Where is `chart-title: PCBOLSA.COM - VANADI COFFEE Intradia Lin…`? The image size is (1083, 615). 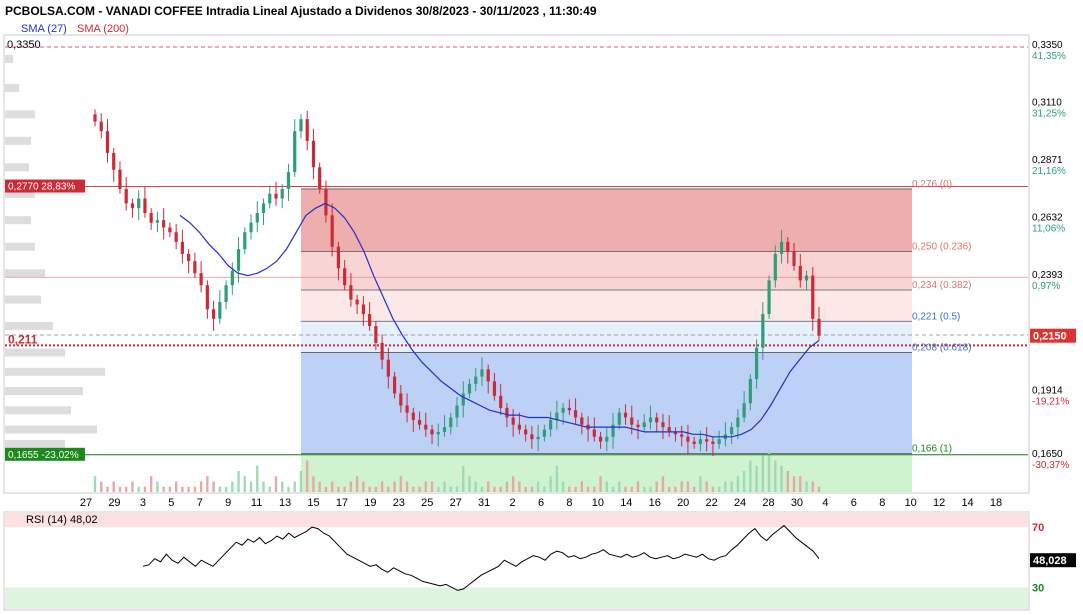
chart-title: PCBOLSA.COM - VANADI COFFEE Intradia Lin… is located at coordinates (301, 11).